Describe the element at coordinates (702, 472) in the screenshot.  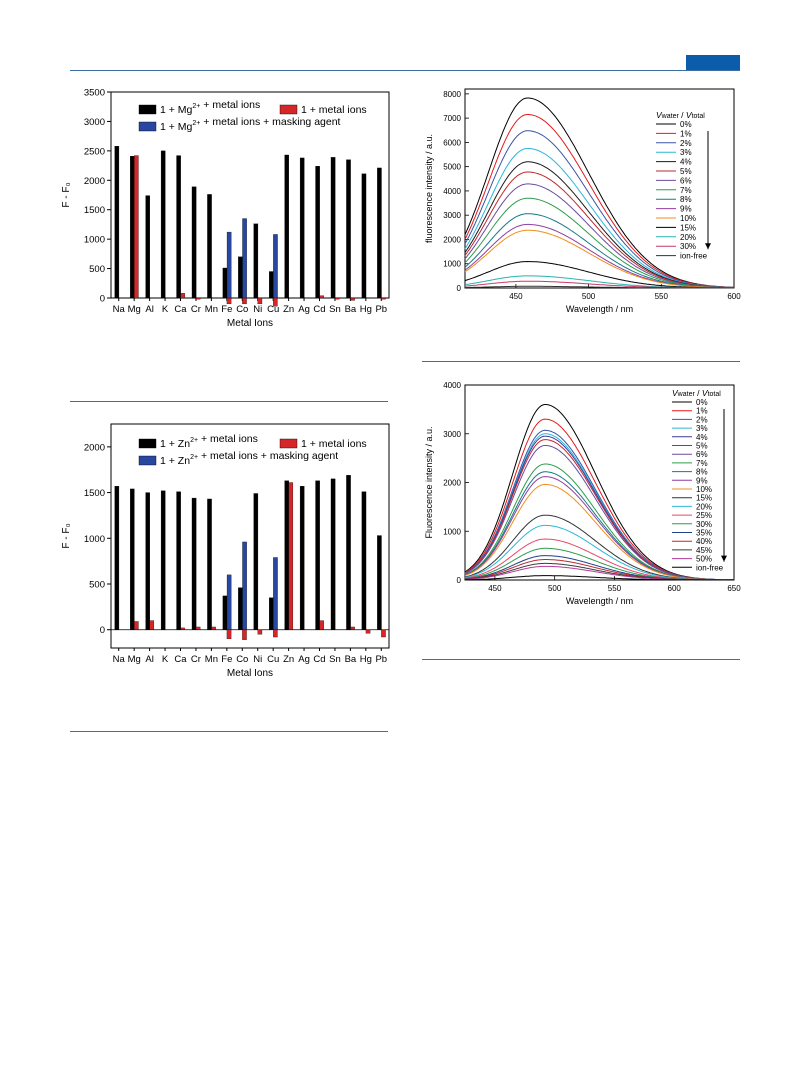
I see `legend-label-9: 8%` at that location.